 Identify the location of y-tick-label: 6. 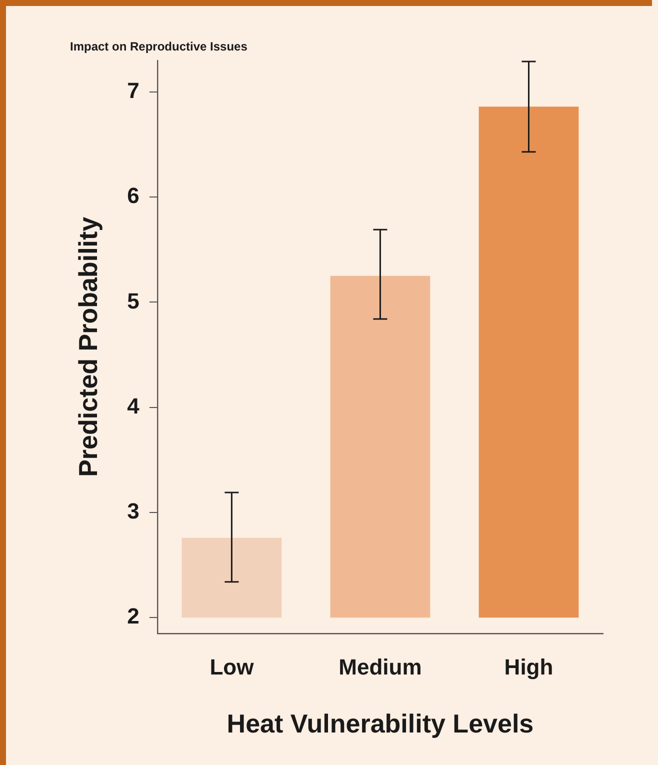
(133, 195).